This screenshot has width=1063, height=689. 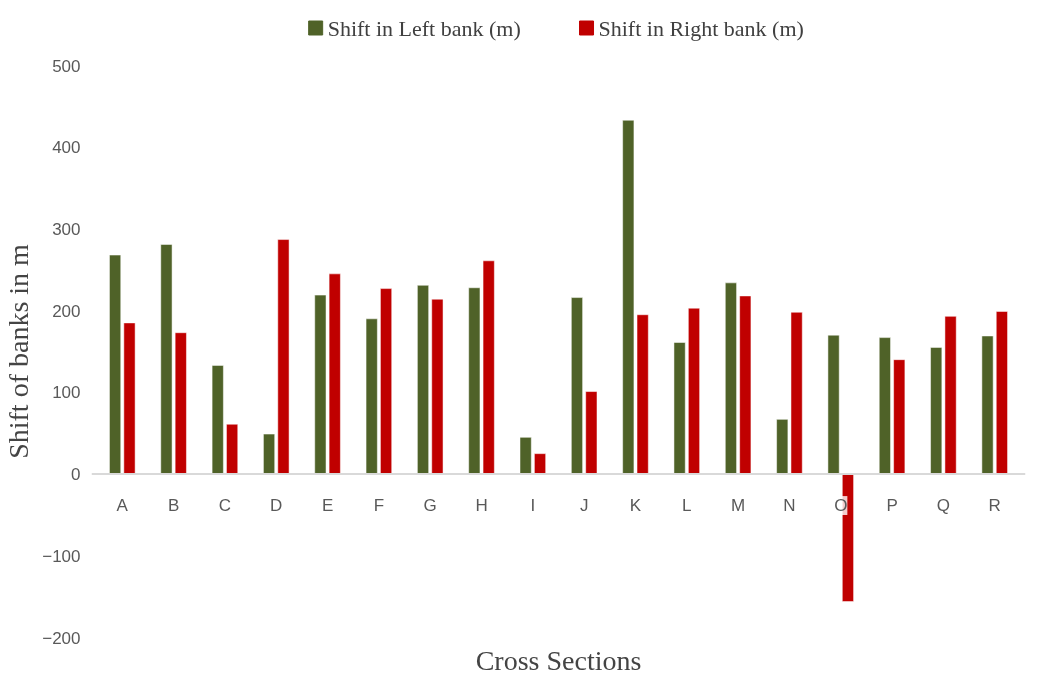 What do you see at coordinates (379, 506) in the screenshot?
I see `x-tick-label: F` at bounding box center [379, 506].